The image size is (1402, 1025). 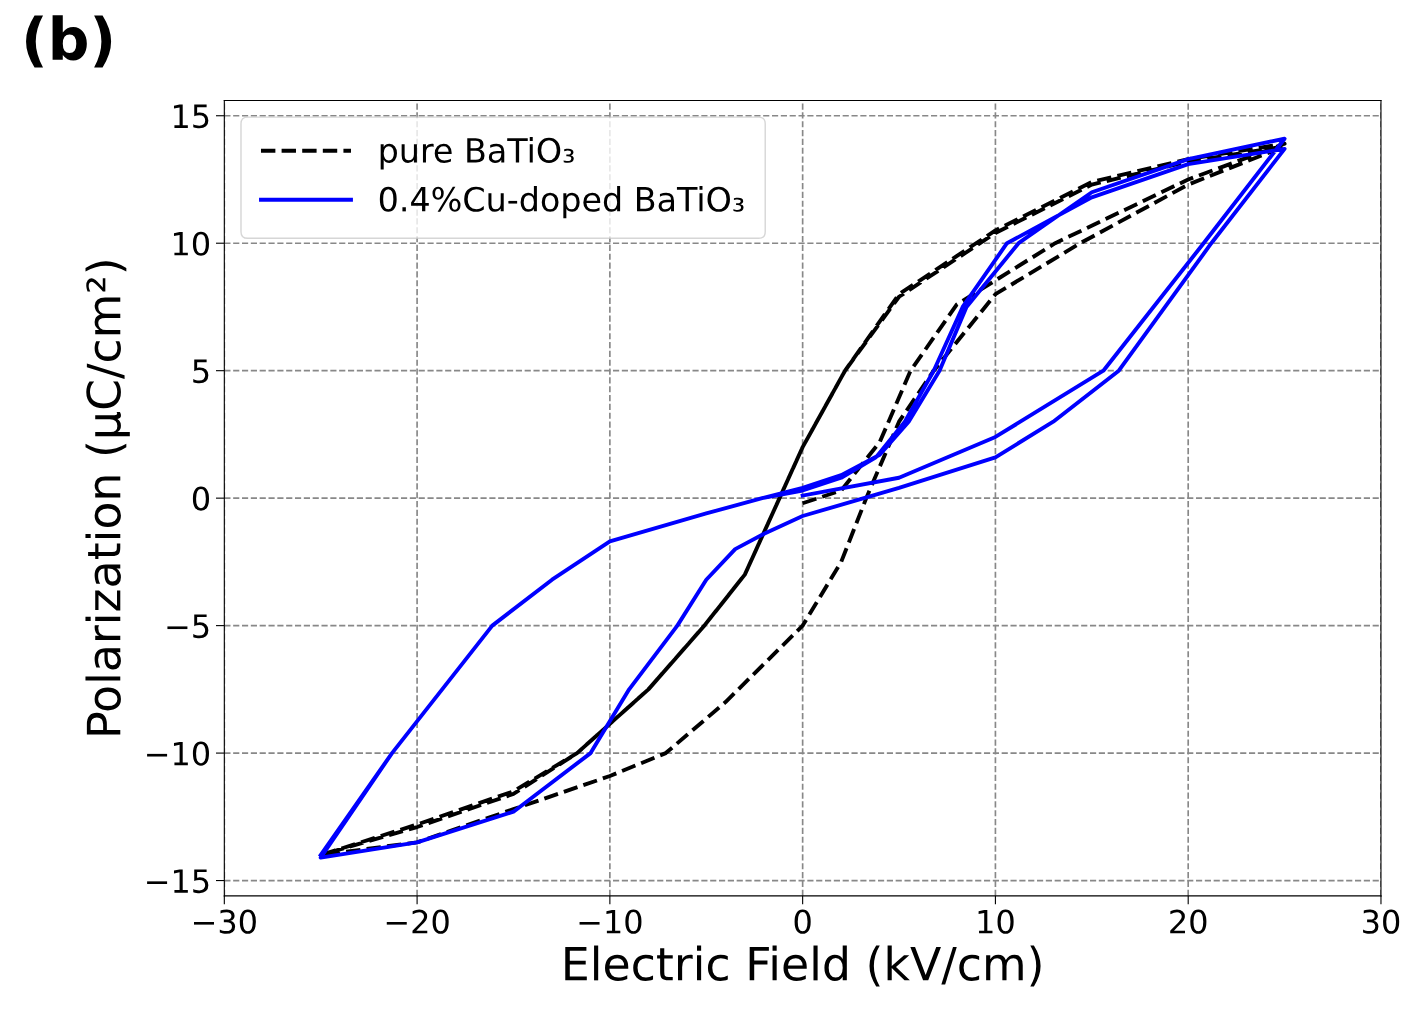 What do you see at coordinates (188, 626) in the screenshot?
I see `y-tick-label: −5` at bounding box center [188, 626].